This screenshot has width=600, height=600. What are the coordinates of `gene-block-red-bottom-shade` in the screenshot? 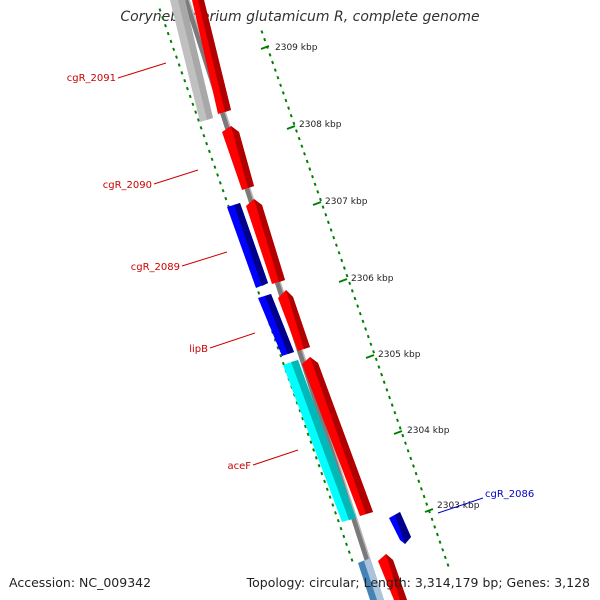 It's located at (396, 577).